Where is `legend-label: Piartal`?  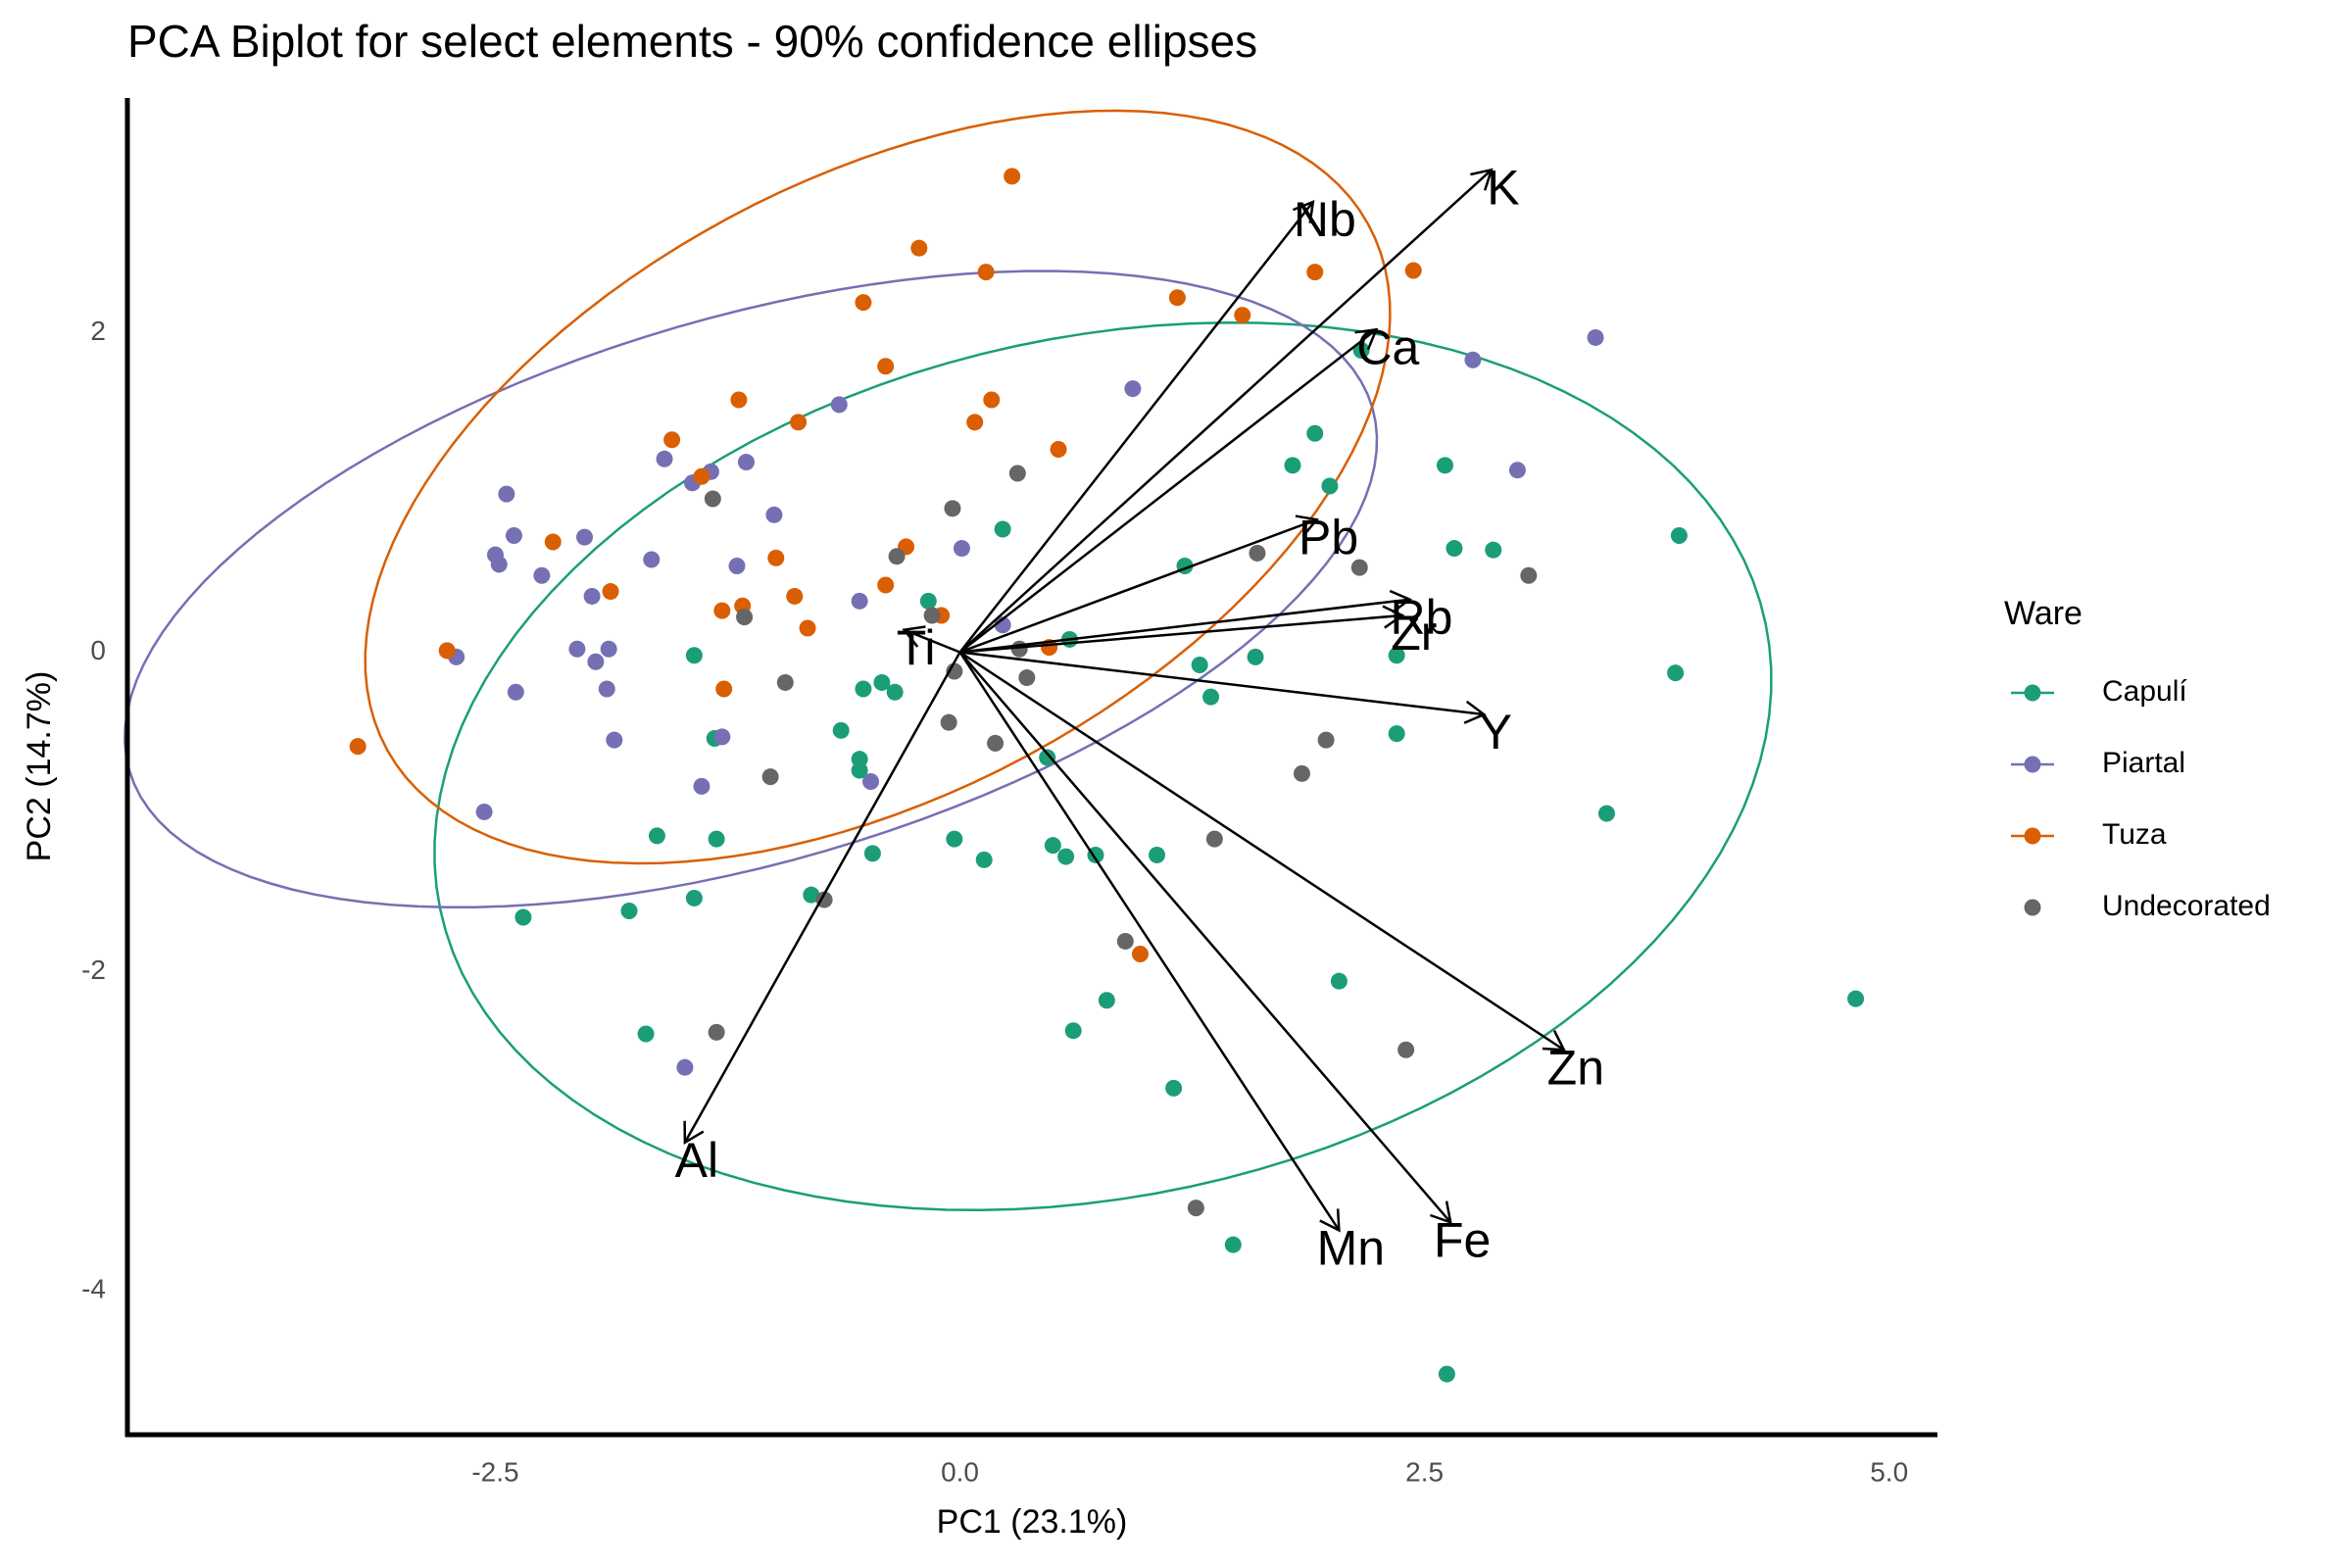 legend-label: Piartal is located at coordinates (2143, 763).